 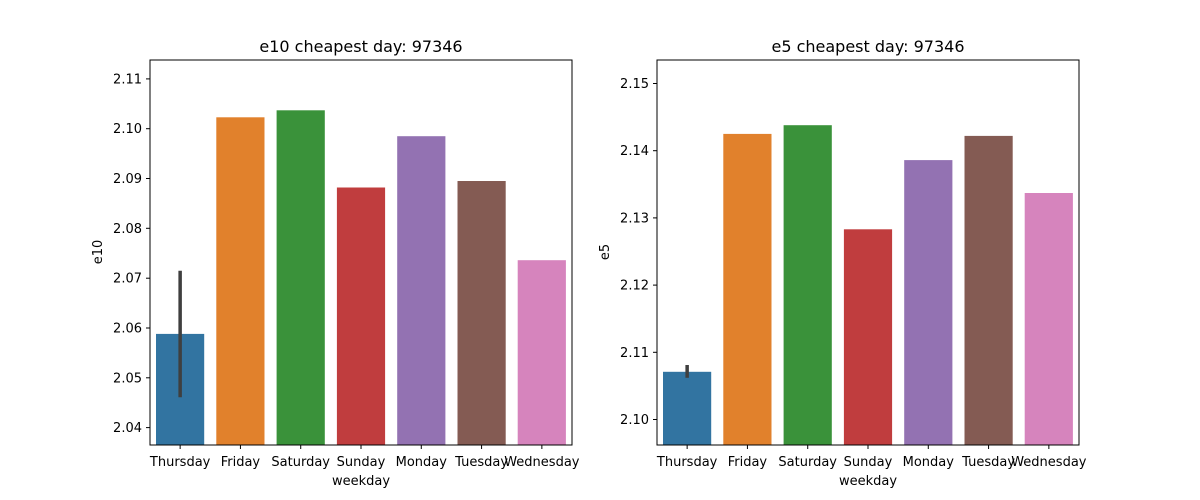 I want to click on y-axis-label: e5, so click(x=605, y=252).